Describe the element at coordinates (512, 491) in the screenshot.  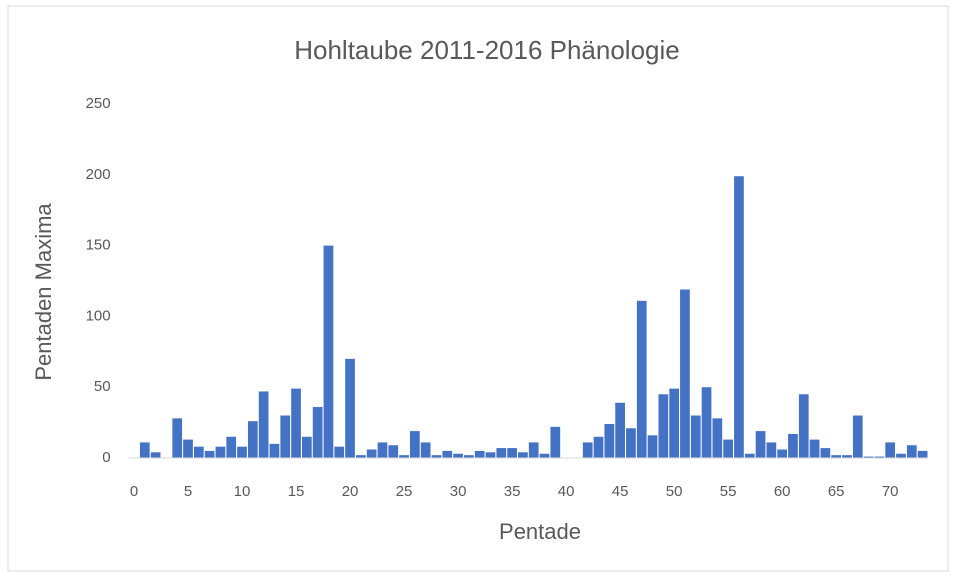
I see `x-tick-label: 35` at that location.